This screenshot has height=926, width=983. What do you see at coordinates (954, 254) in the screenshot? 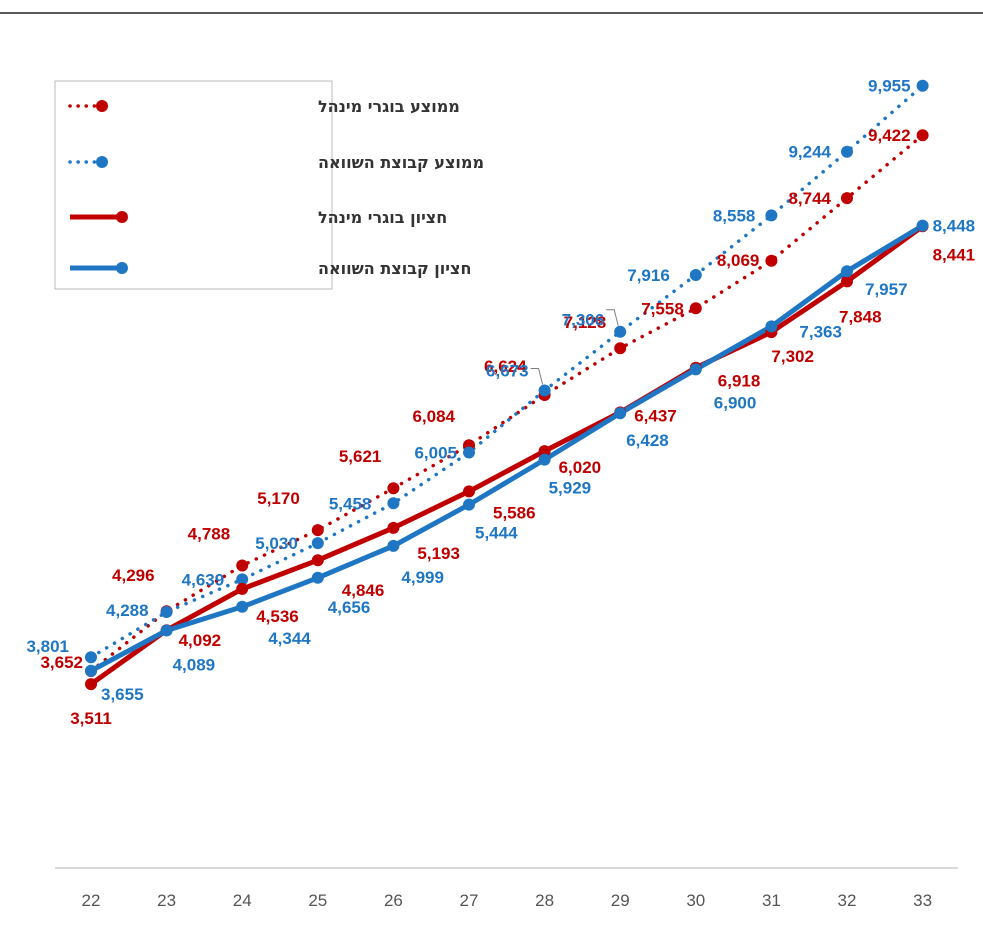
I see `data-label-s2-11: 8,441` at bounding box center [954, 254].